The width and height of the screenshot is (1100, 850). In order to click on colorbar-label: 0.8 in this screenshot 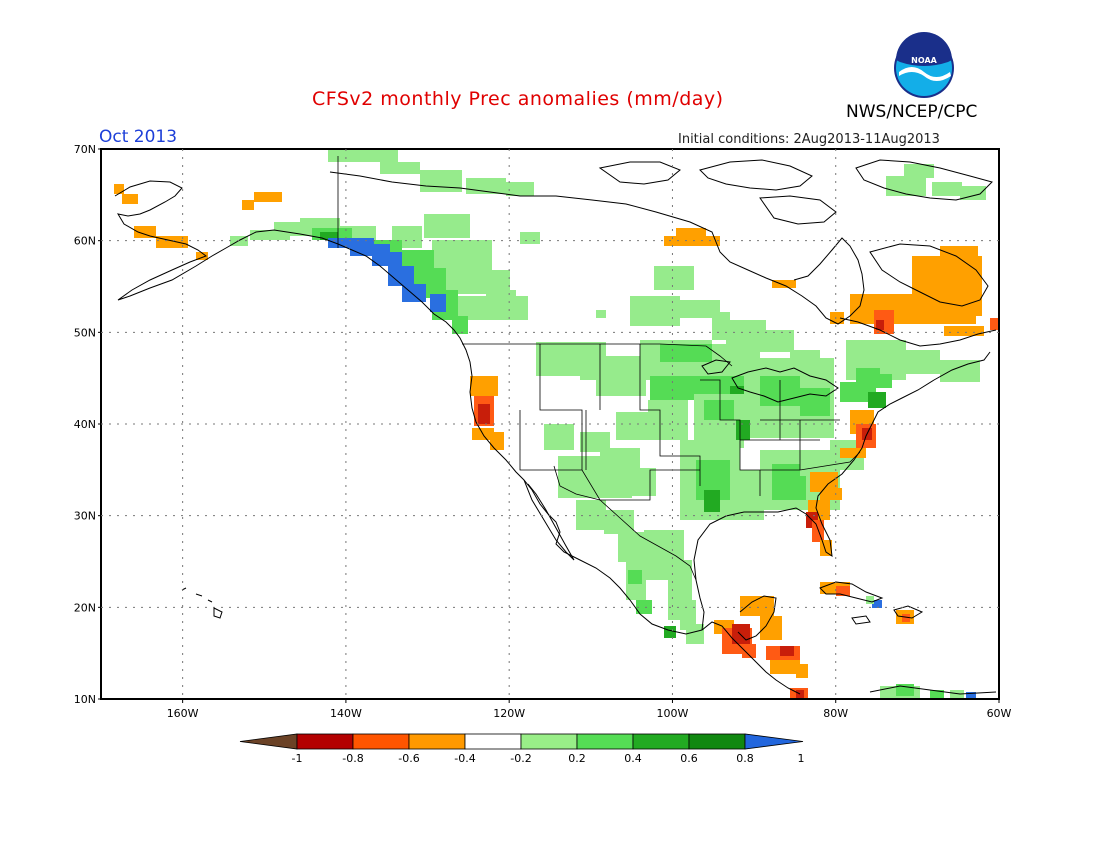, I will do `click(745, 758)`.